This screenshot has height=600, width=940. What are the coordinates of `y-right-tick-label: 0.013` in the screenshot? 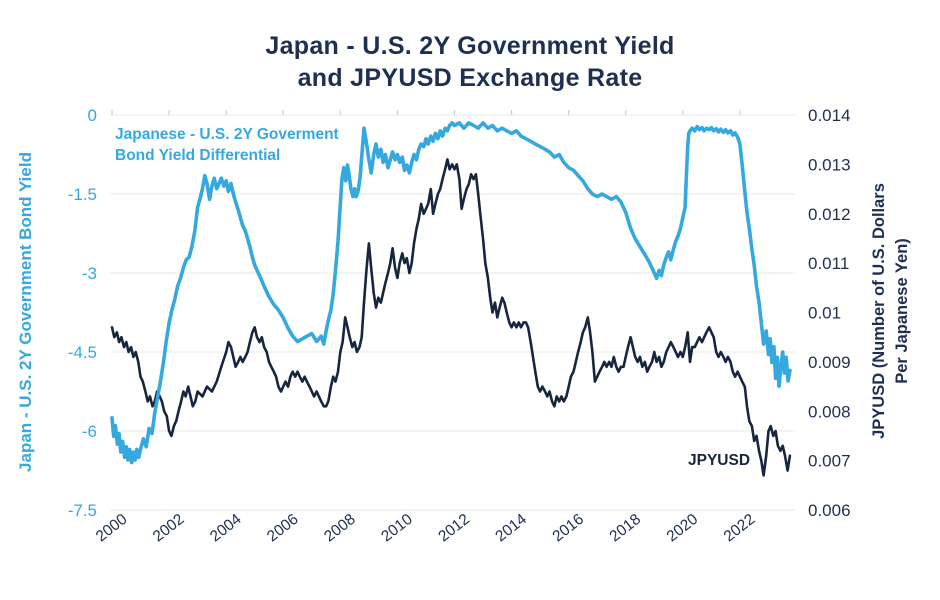 It's located at (829, 164).